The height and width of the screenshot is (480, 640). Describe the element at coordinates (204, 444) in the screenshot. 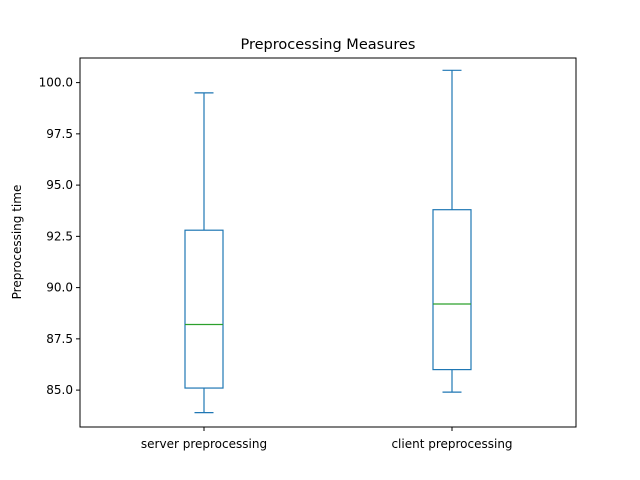

I see `x-tick-label: server preprocessing` at that location.